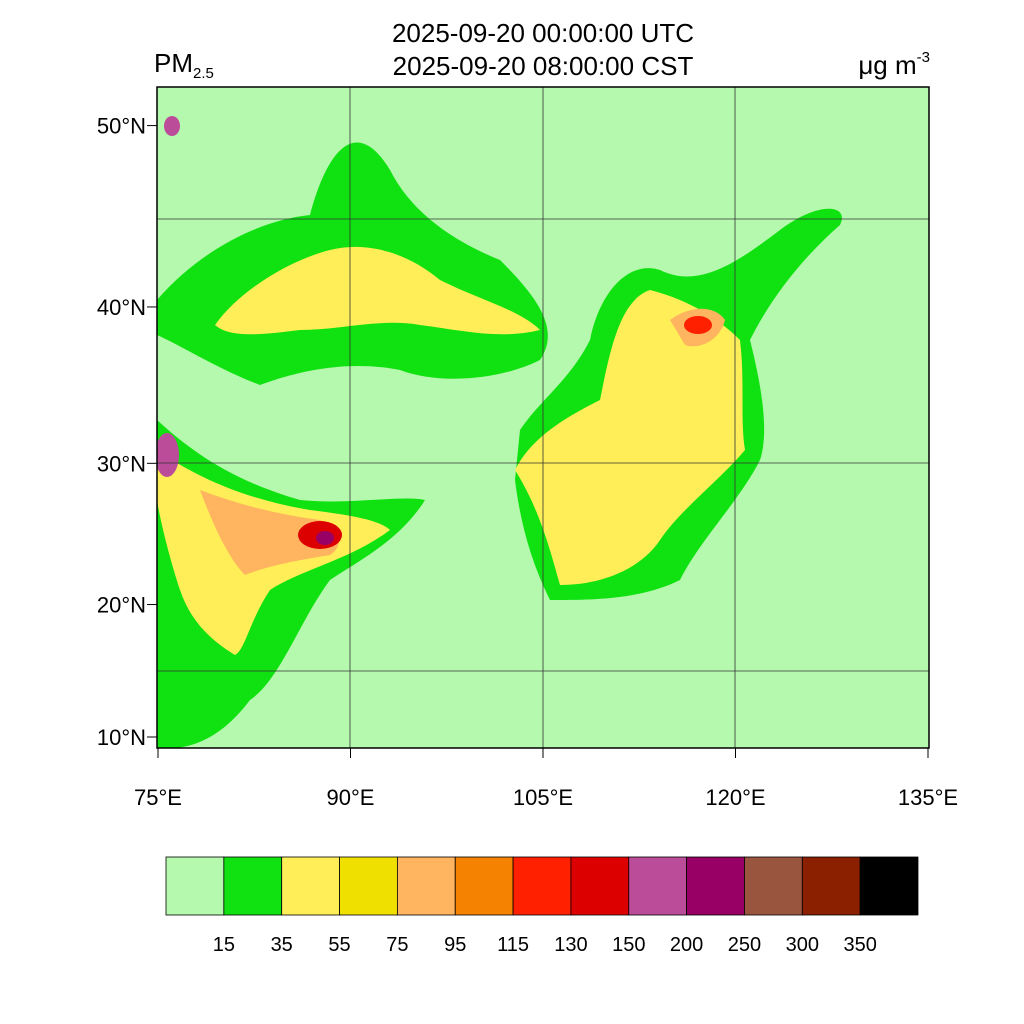 This screenshot has height=1024, width=1024. Describe the element at coordinates (121, 126) in the screenshot. I see `lat-tick-label: 50°N` at that location.